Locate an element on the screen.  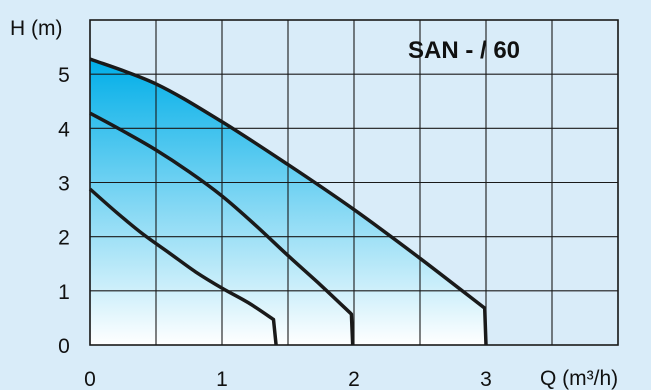
y-tick-label: 1 is located at coordinates (64, 292).